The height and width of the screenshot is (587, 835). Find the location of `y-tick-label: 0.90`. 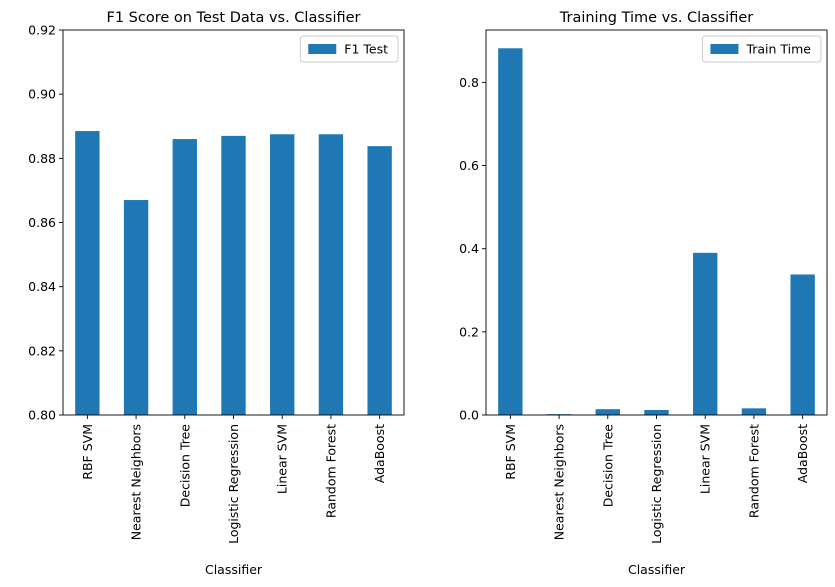

y-tick-label: 0.90 is located at coordinates (42, 94).